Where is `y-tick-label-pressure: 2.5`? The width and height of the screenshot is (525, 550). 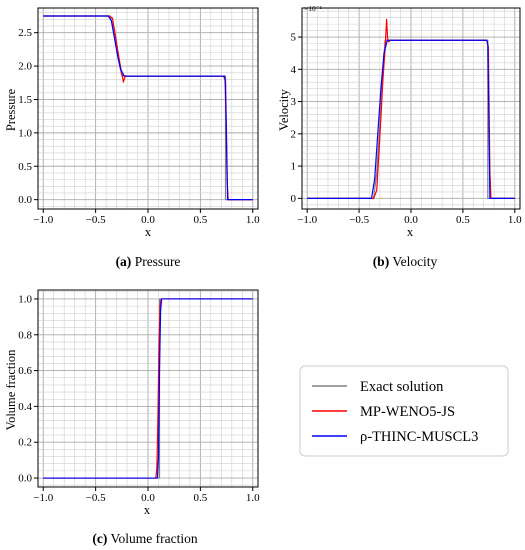
y-tick-label-pressure: 2.5 is located at coordinates (25, 33).